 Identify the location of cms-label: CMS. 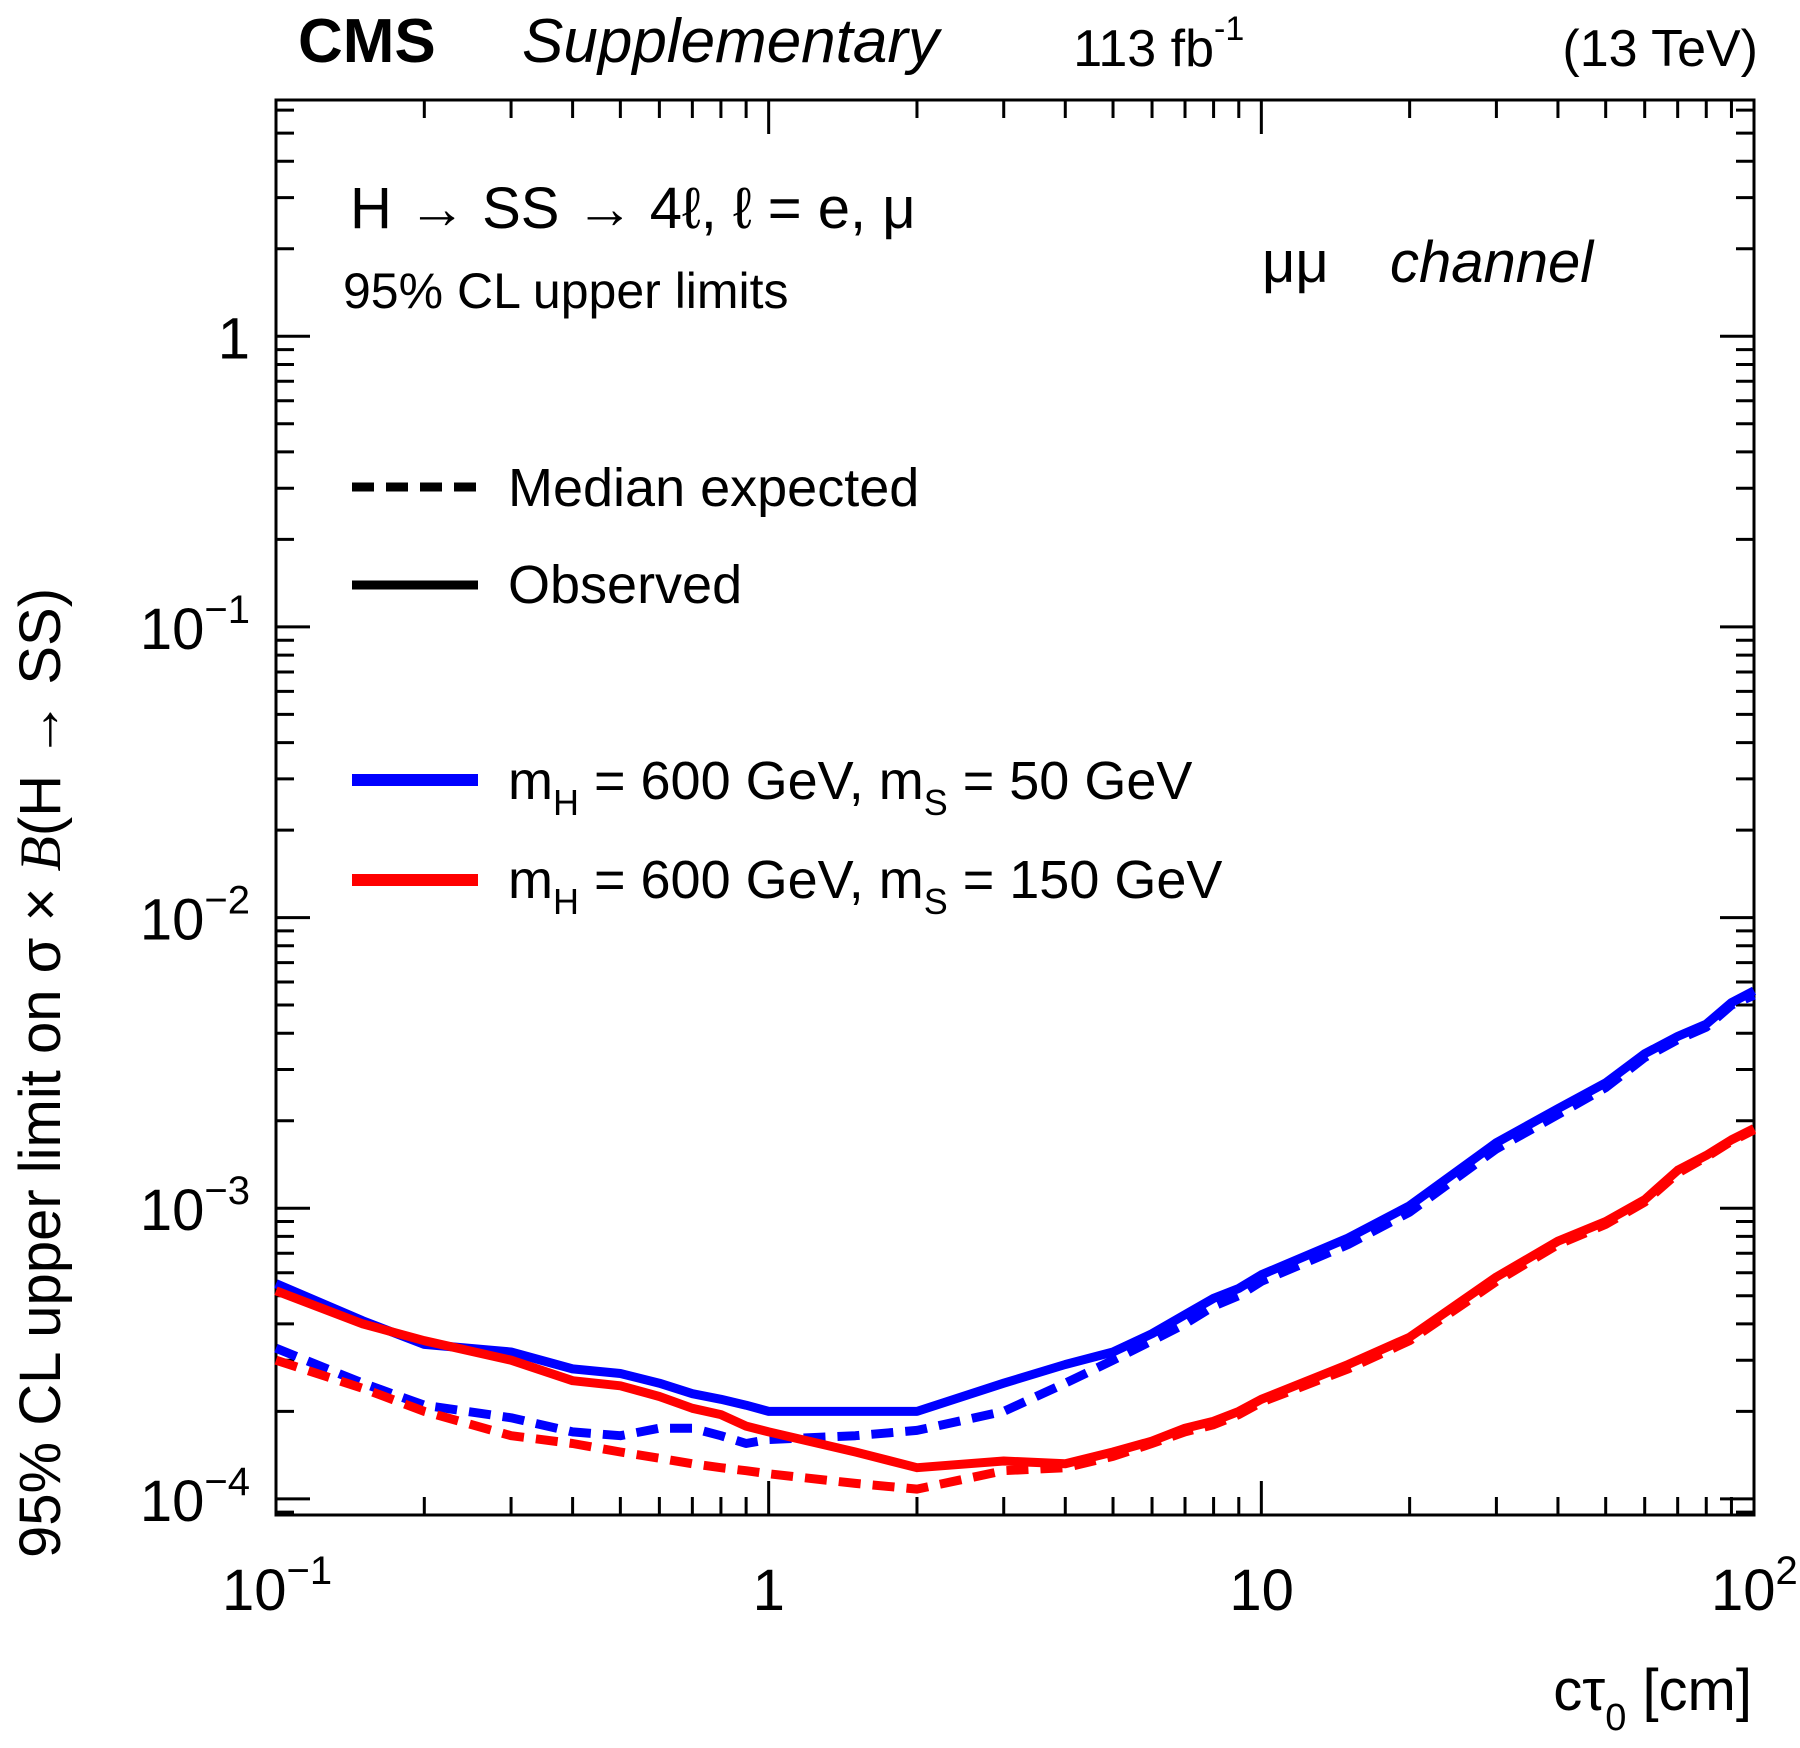
(367, 41).